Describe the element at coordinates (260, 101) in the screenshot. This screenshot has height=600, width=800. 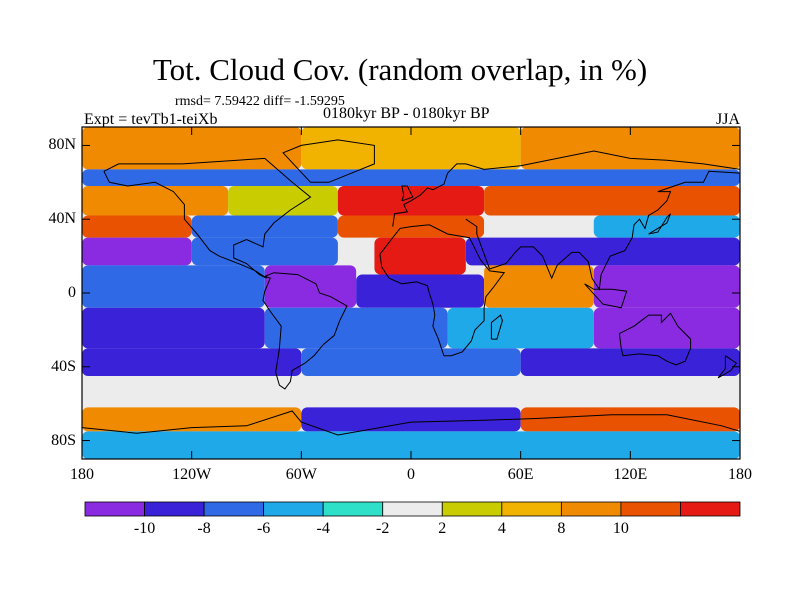
I see `rmsd-diff-stats: rmsd= 7.59422 diff= -1.59295` at that location.